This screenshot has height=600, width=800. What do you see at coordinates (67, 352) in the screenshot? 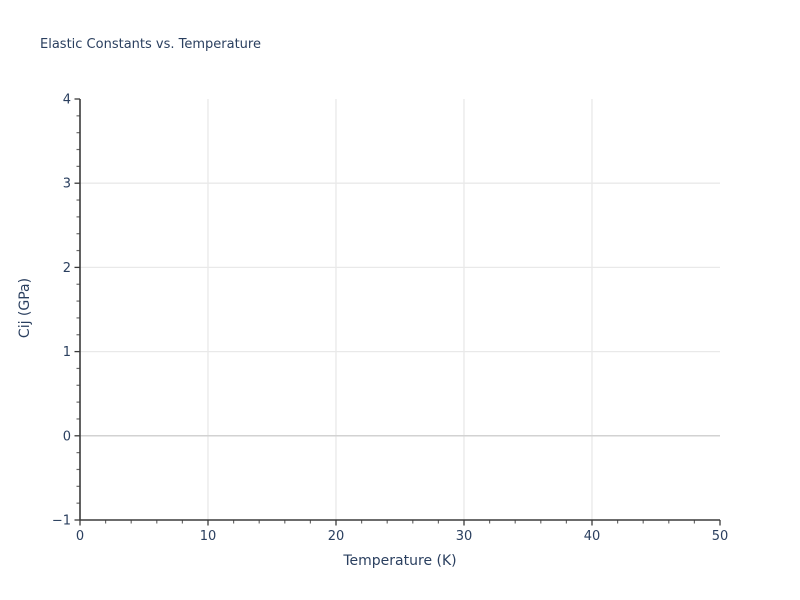
I see `y-tick-label: 1` at bounding box center [67, 352].